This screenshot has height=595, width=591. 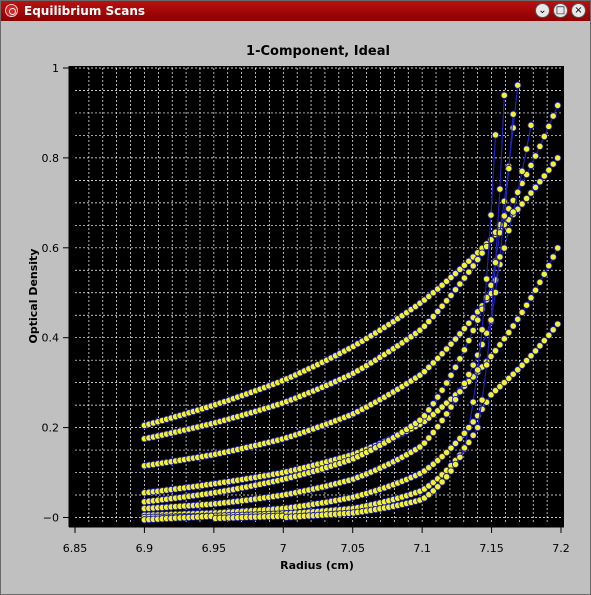 What do you see at coordinates (422, 548) in the screenshot?
I see `x-tick-label: 7.1` at bounding box center [422, 548].